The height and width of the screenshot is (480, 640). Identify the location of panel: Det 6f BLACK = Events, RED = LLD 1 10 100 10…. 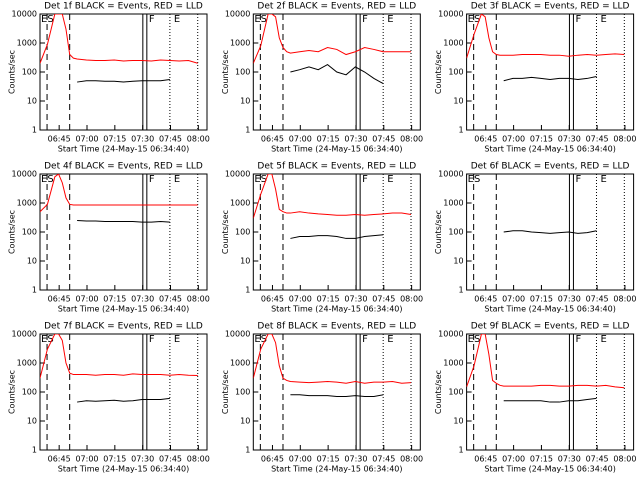
(535, 238).